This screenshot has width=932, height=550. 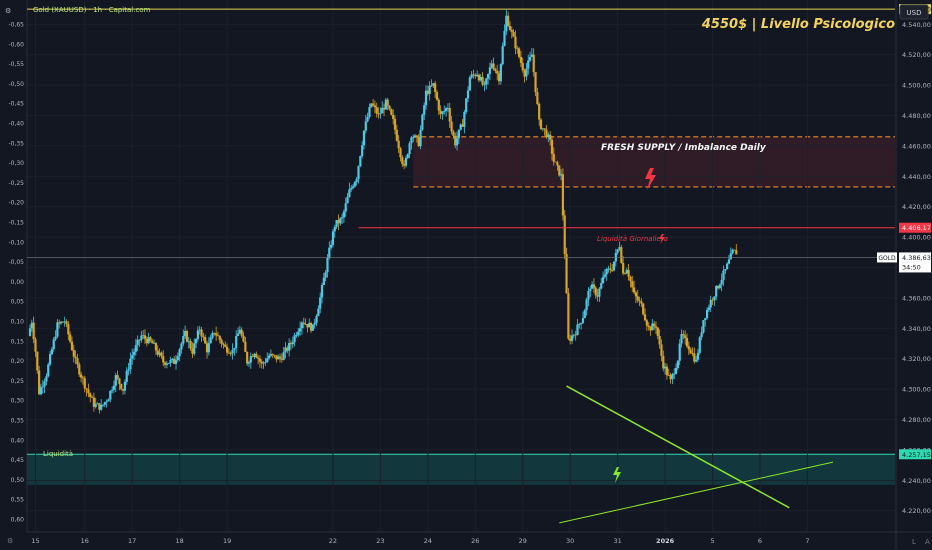 I want to click on right-axis-tick-label: 4.360,00, so click(x=916, y=298).